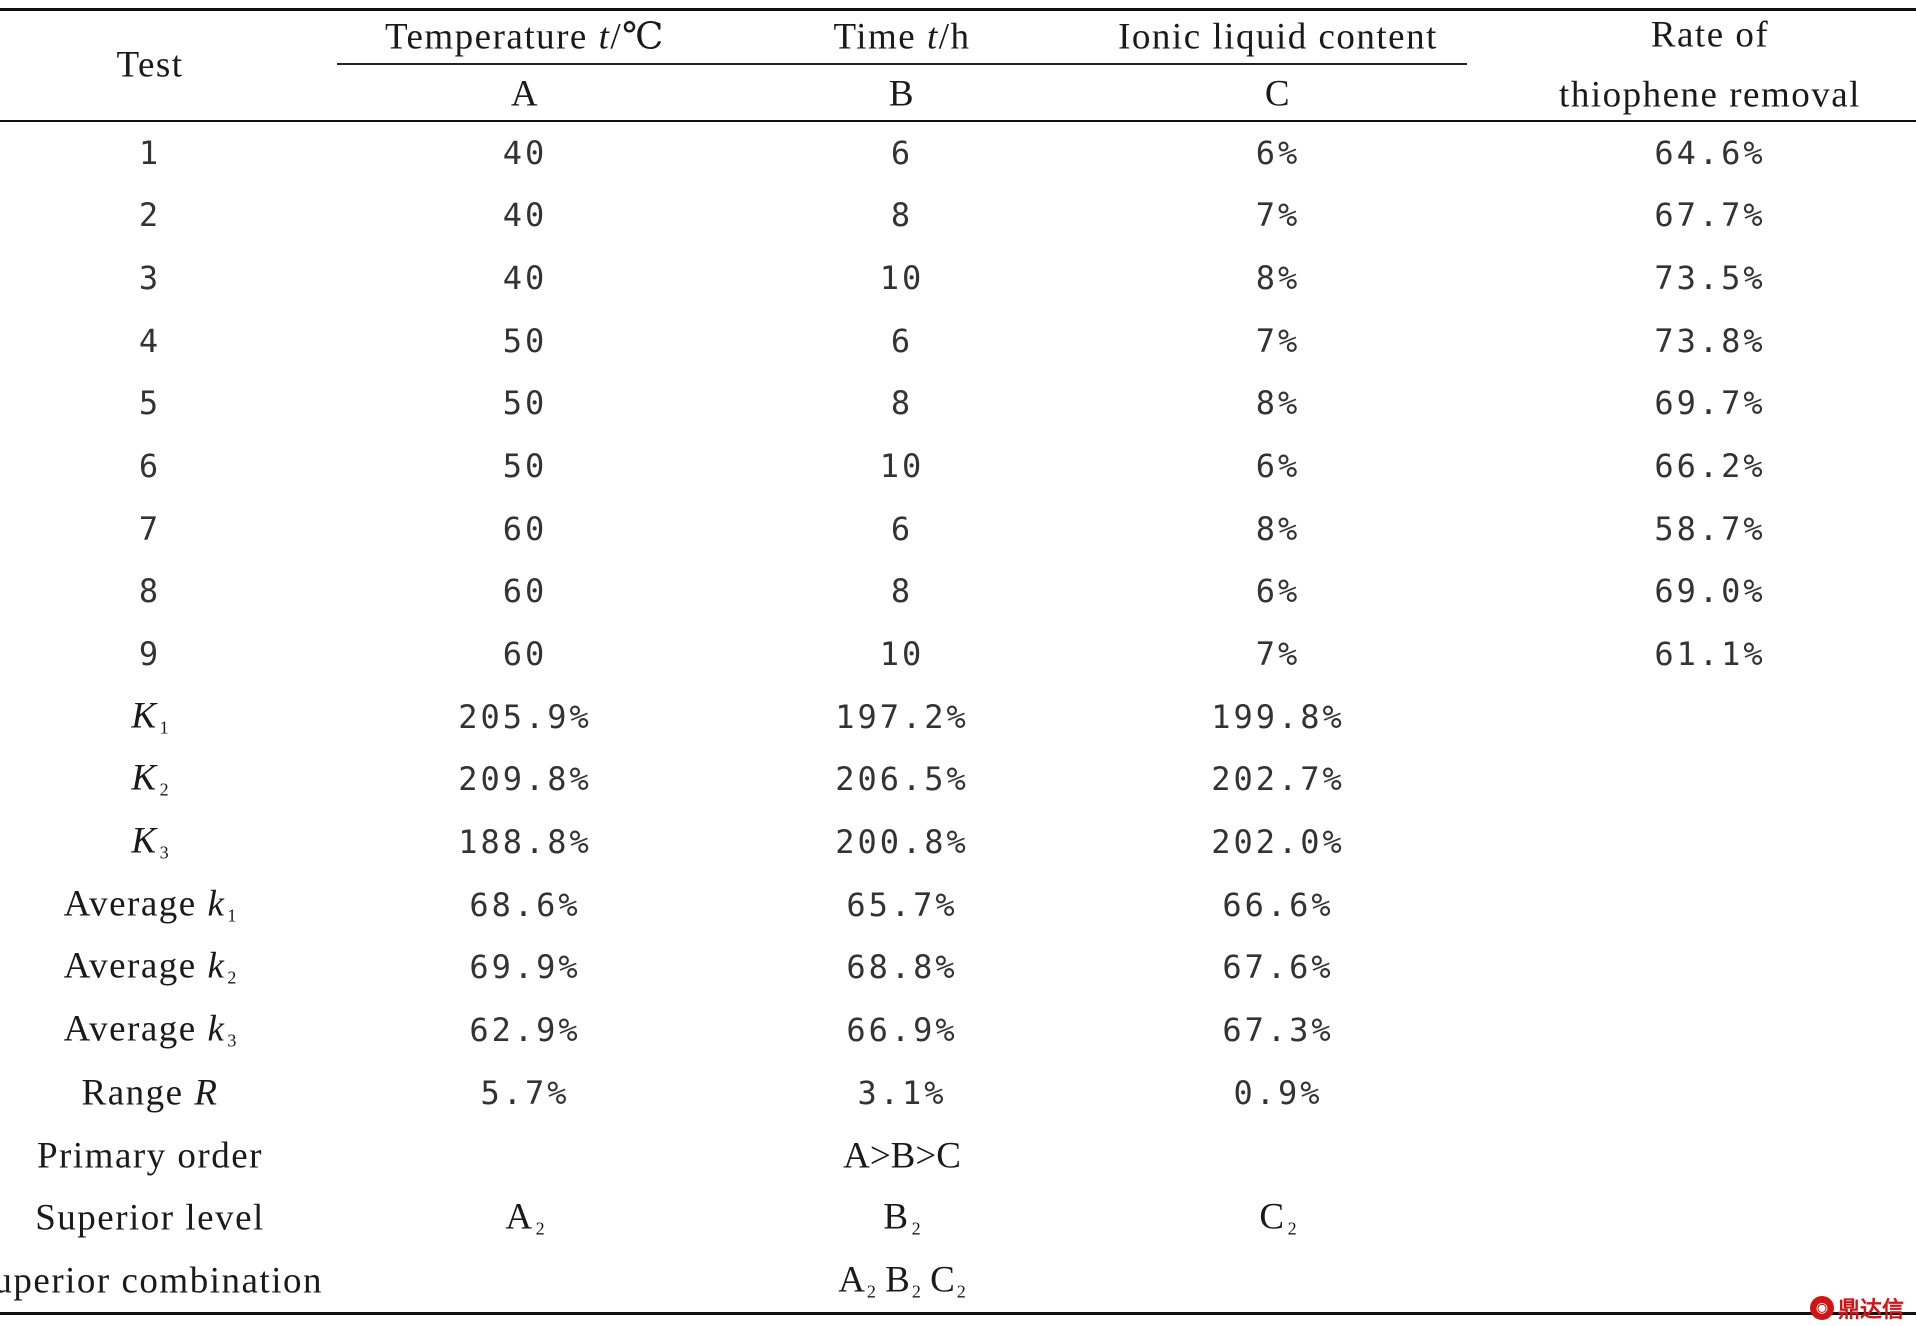 The height and width of the screenshot is (1326, 1916). What do you see at coordinates (525, 94) in the screenshot?
I see `header-factor-a: A` at bounding box center [525, 94].